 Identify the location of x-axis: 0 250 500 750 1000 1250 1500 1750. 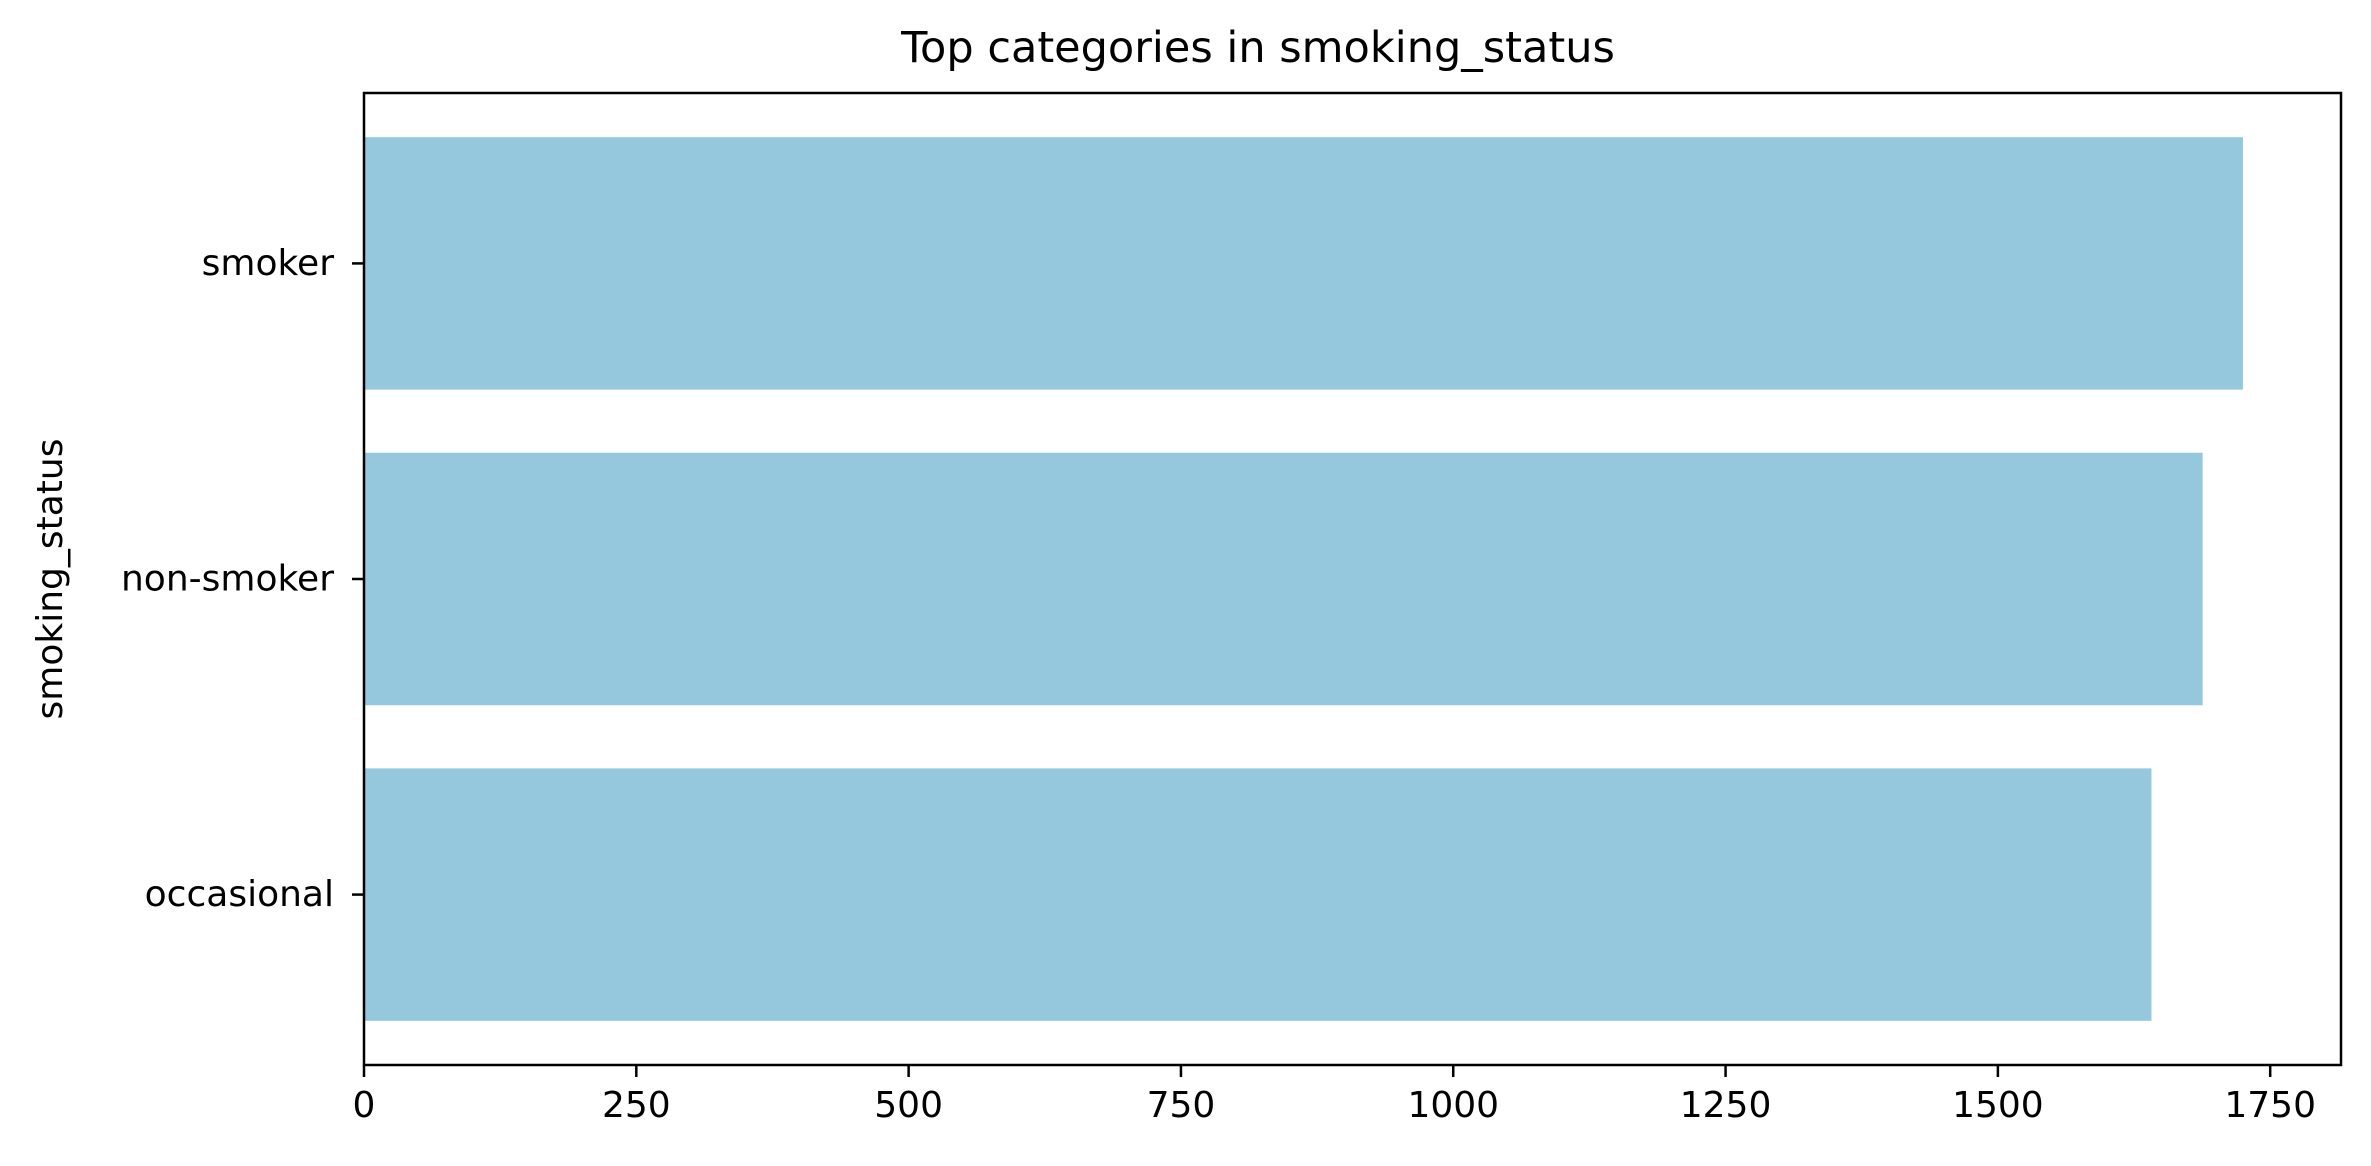
(1334, 1095).